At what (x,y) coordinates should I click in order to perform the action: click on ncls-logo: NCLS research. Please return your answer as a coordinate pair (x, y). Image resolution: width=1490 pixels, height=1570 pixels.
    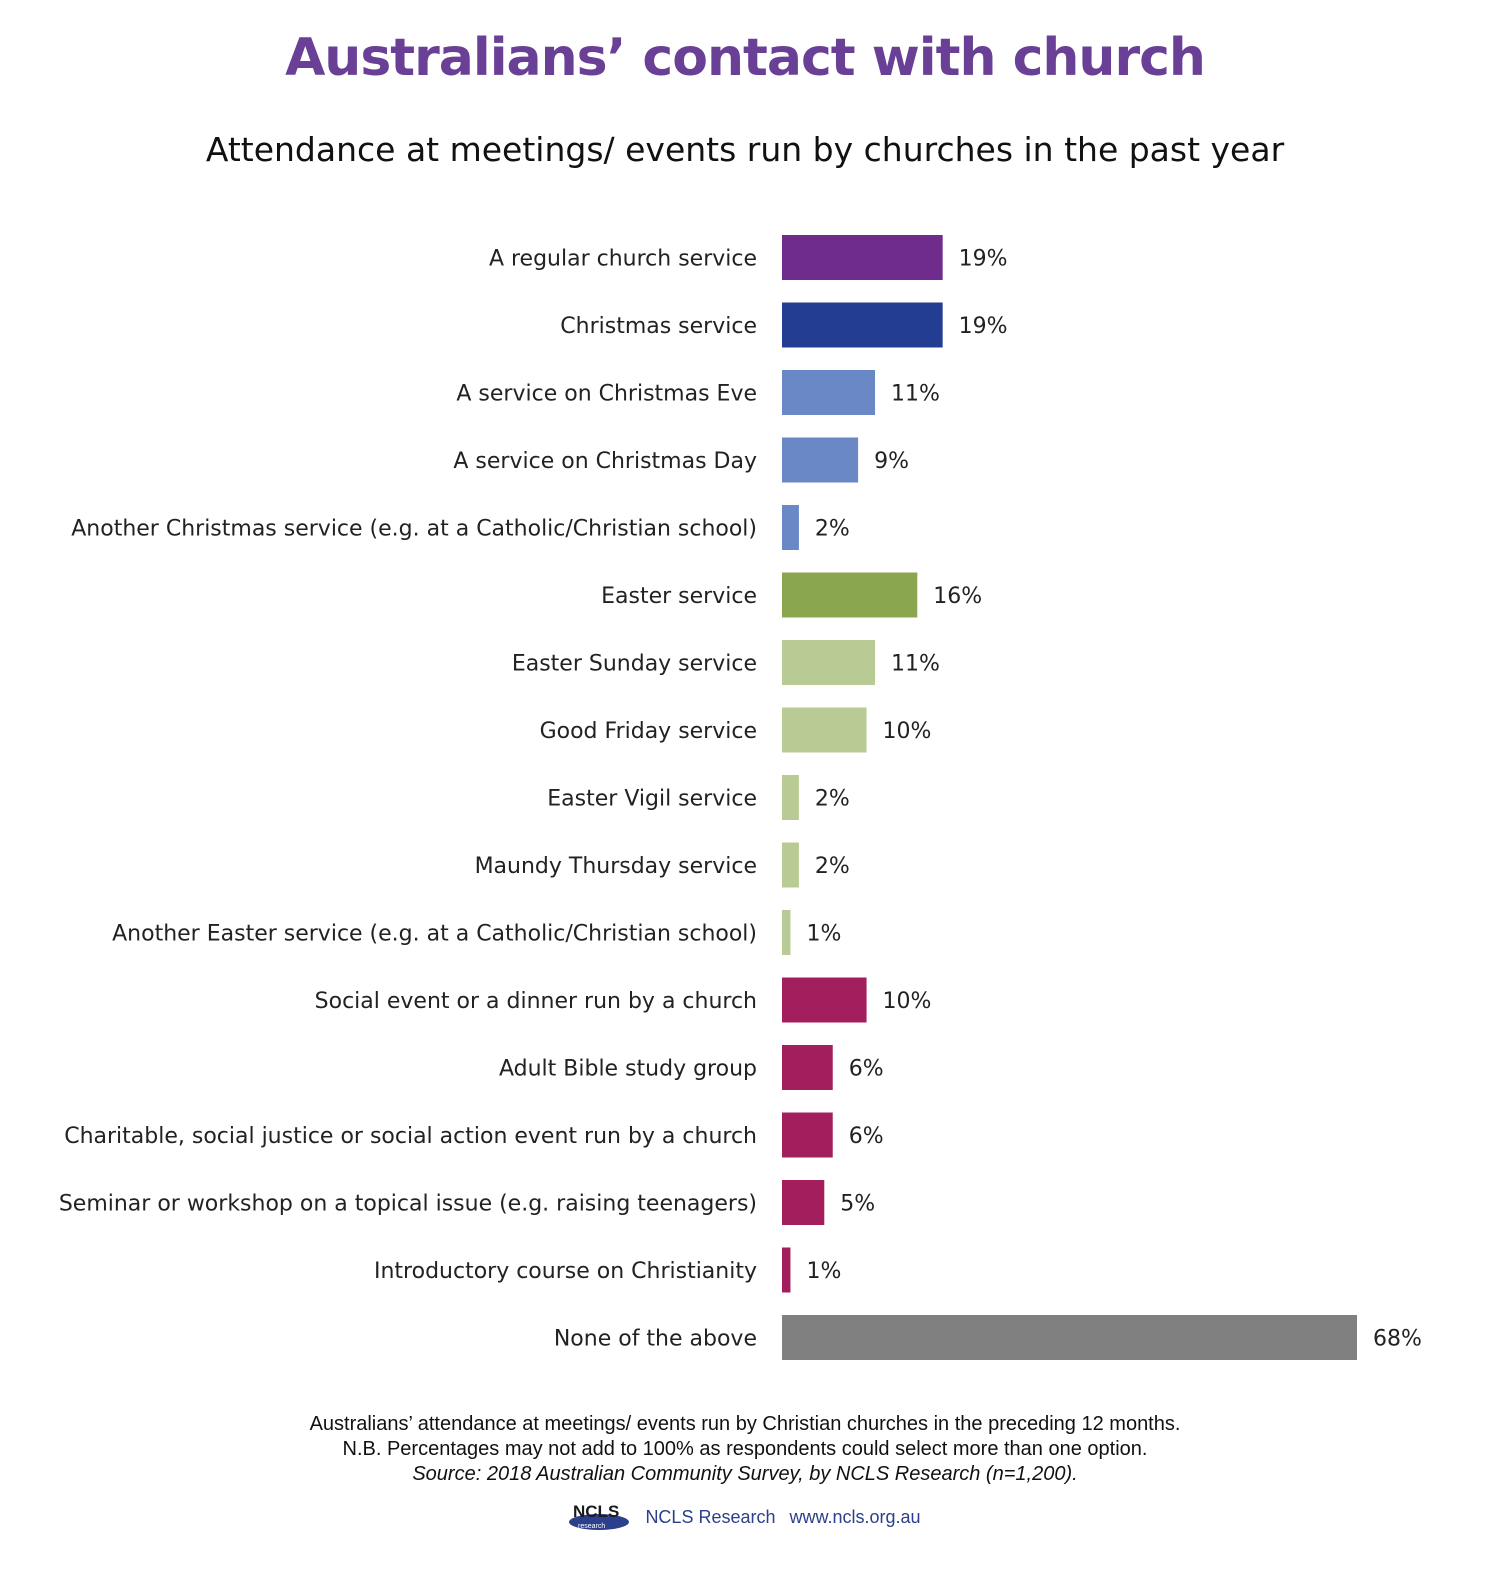
    Looking at the image, I should click on (600, 1517).